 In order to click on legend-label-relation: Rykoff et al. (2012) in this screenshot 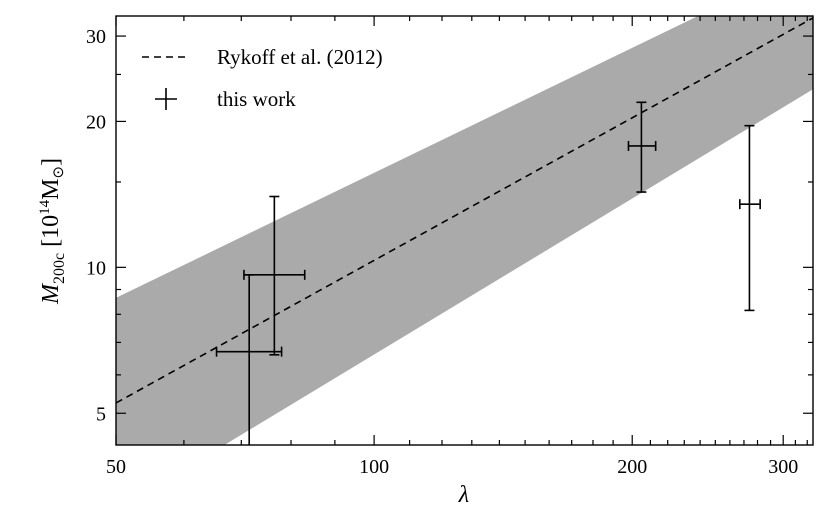, I will do `click(300, 57)`.